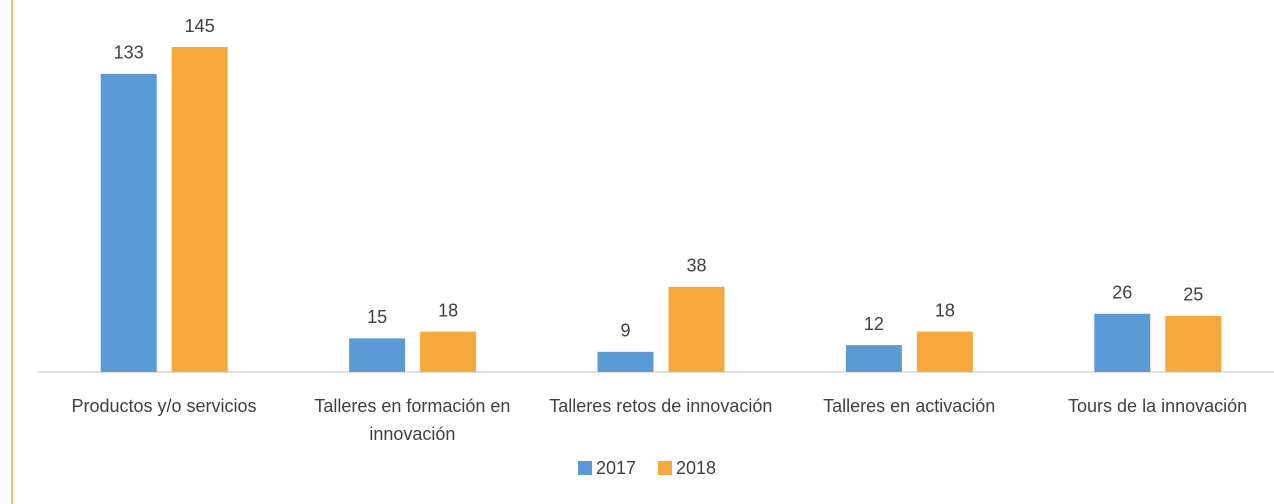  What do you see at coordinates (412, 420) in the screenshot?
I see `x-tick-label: Talleres en formación en innovación` at bounding box center [412, 420].